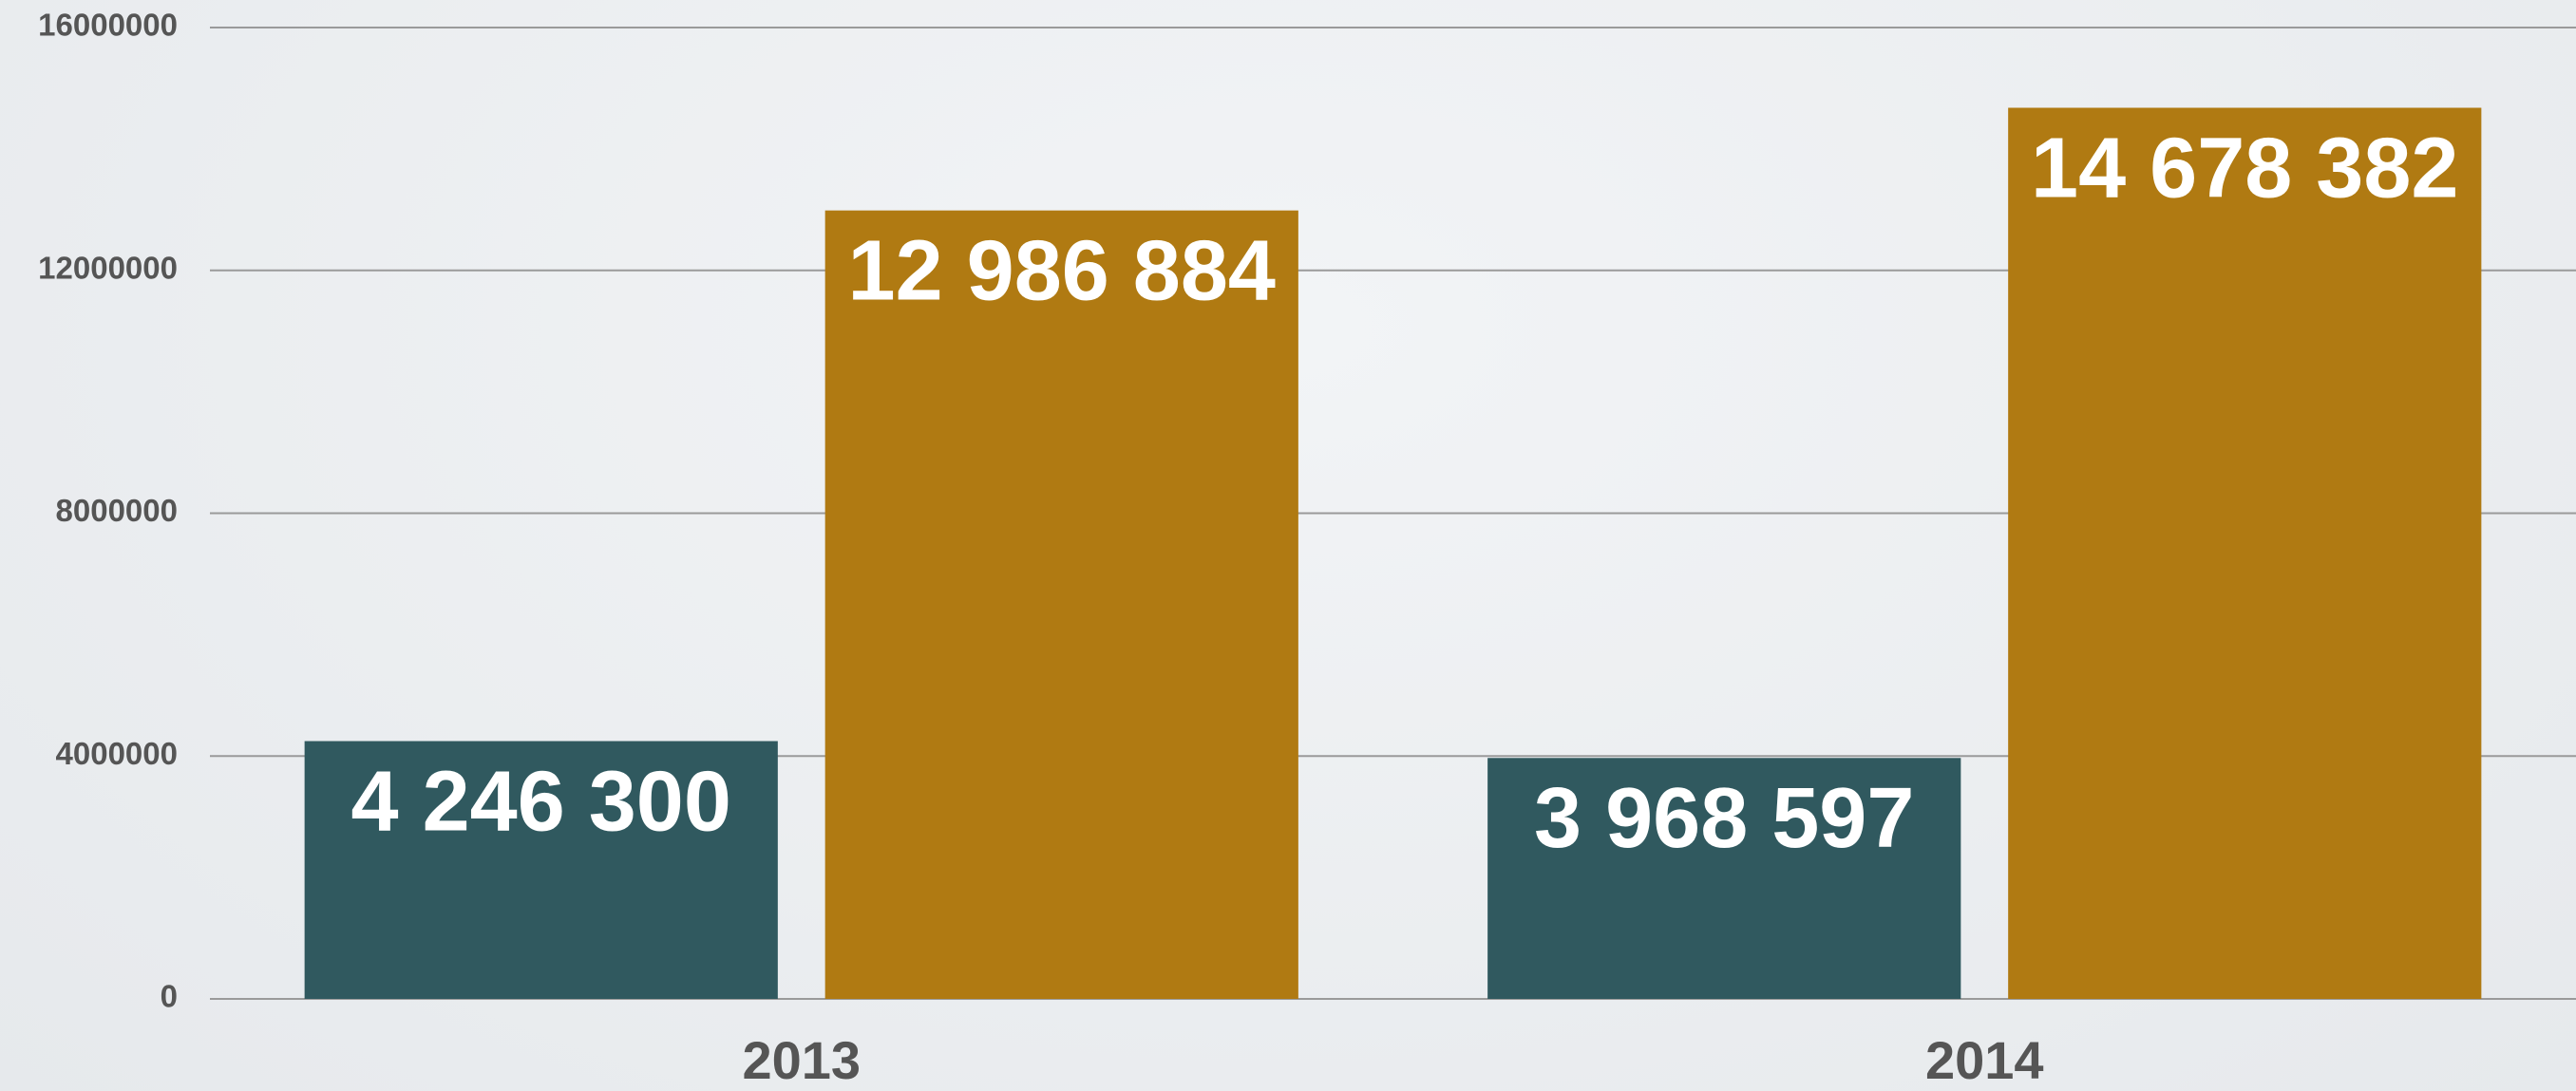  What do you see at coordinates (541, 801) in the screenshot?
I see `value-label: 4 246 300` at bounding box center [541, 801].